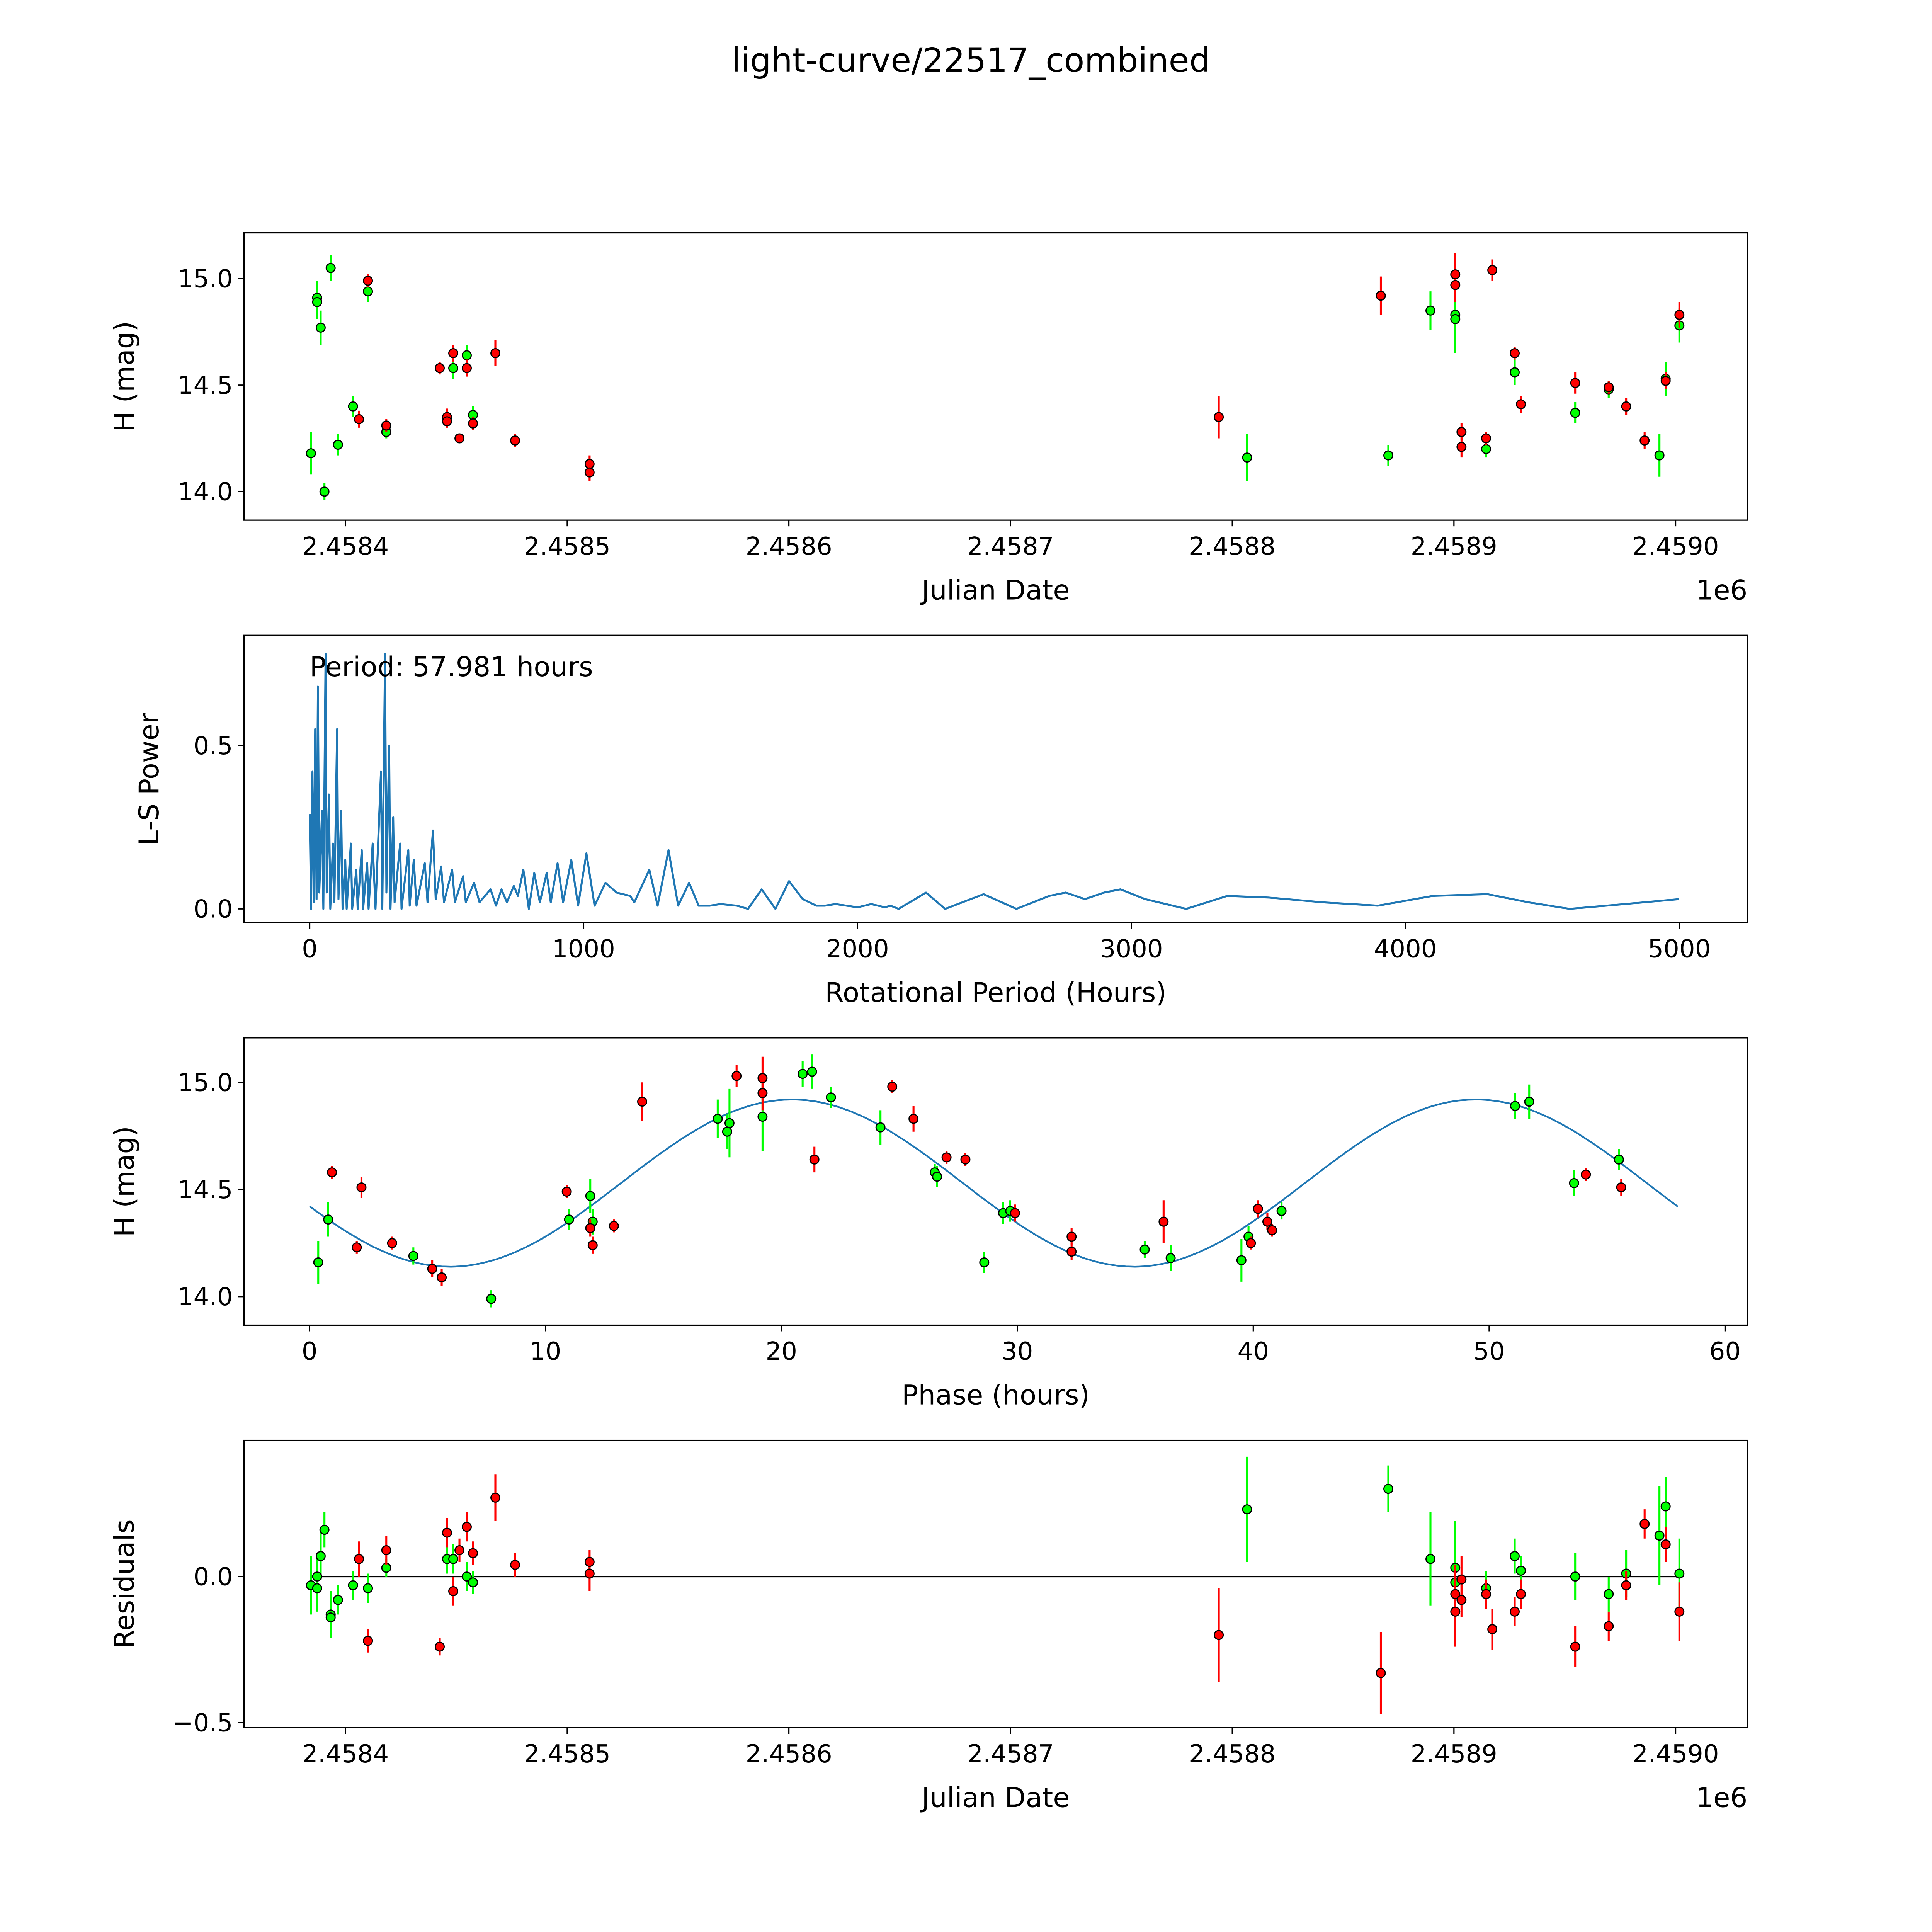 The image size is (1932, 1932). Describe the element at coordinates (214, 910) in the screenshot. I see `y-tick-label: 0.0` at that location.